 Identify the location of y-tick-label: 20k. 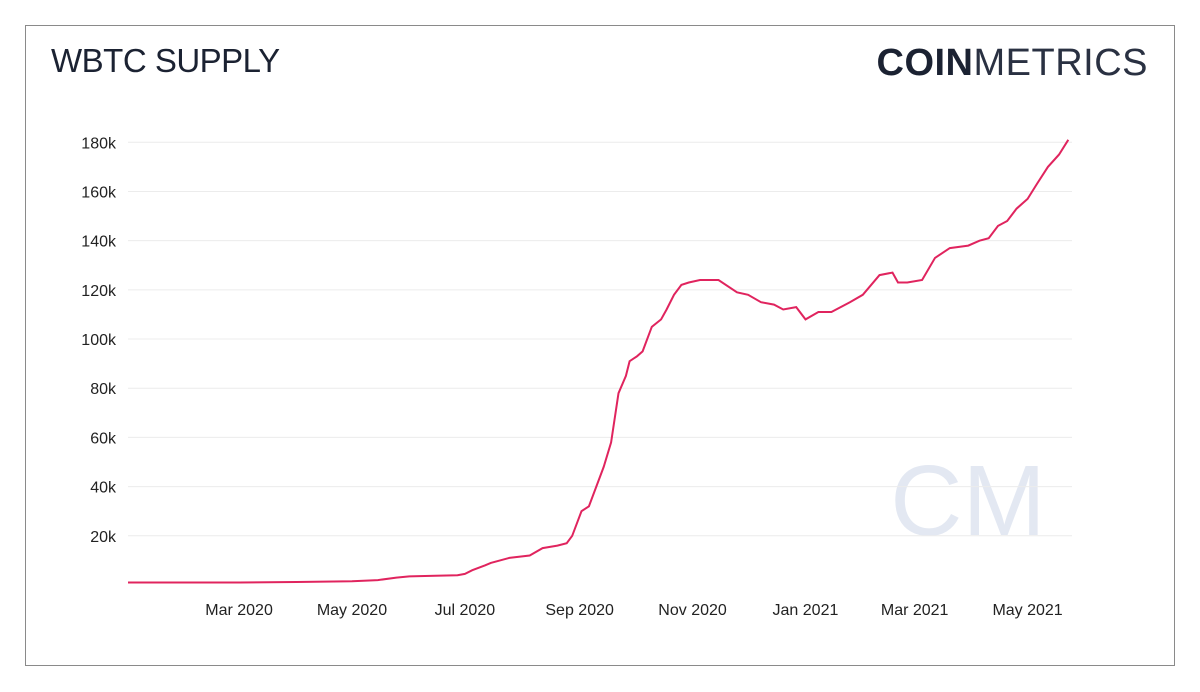
(103, 537).